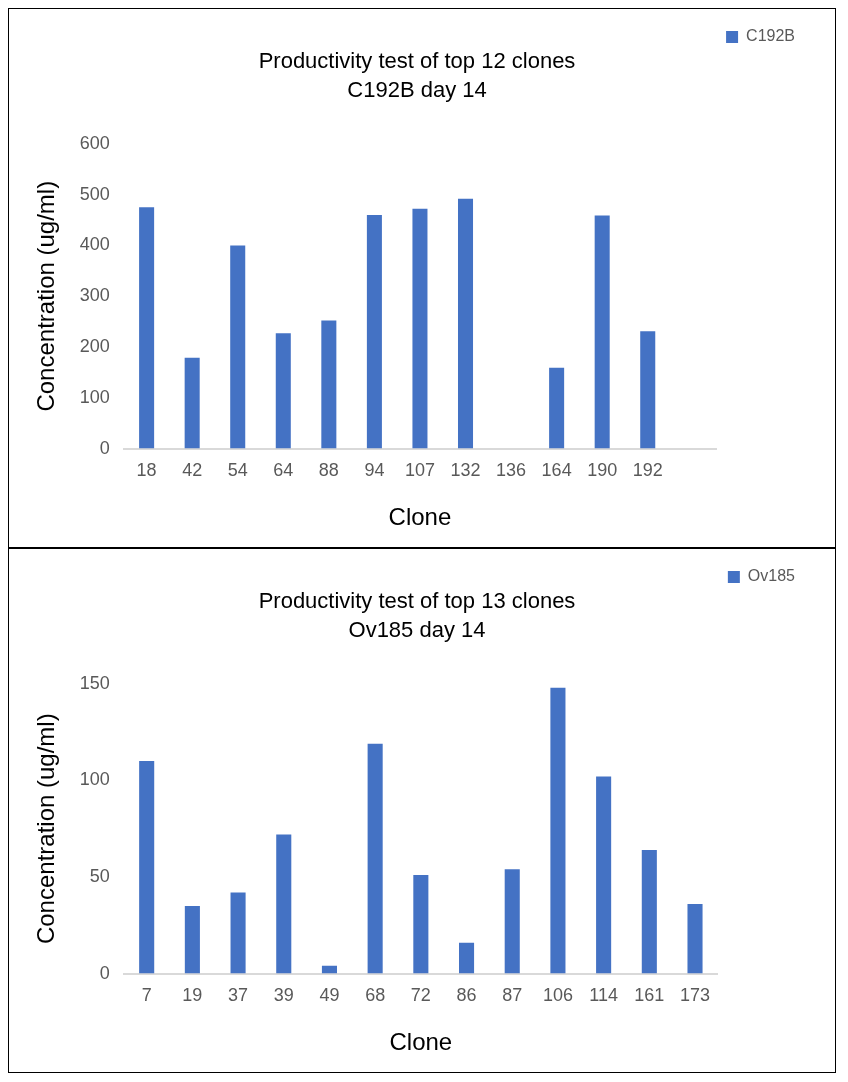 The image size is (848, 1082). I want to click on x-tick-label: 39, so click(283, 995).